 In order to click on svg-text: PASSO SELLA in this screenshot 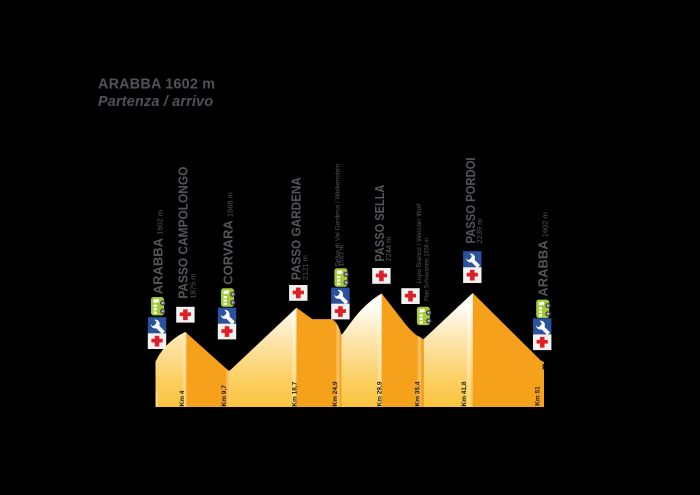, I will do `click(379, 223)`.